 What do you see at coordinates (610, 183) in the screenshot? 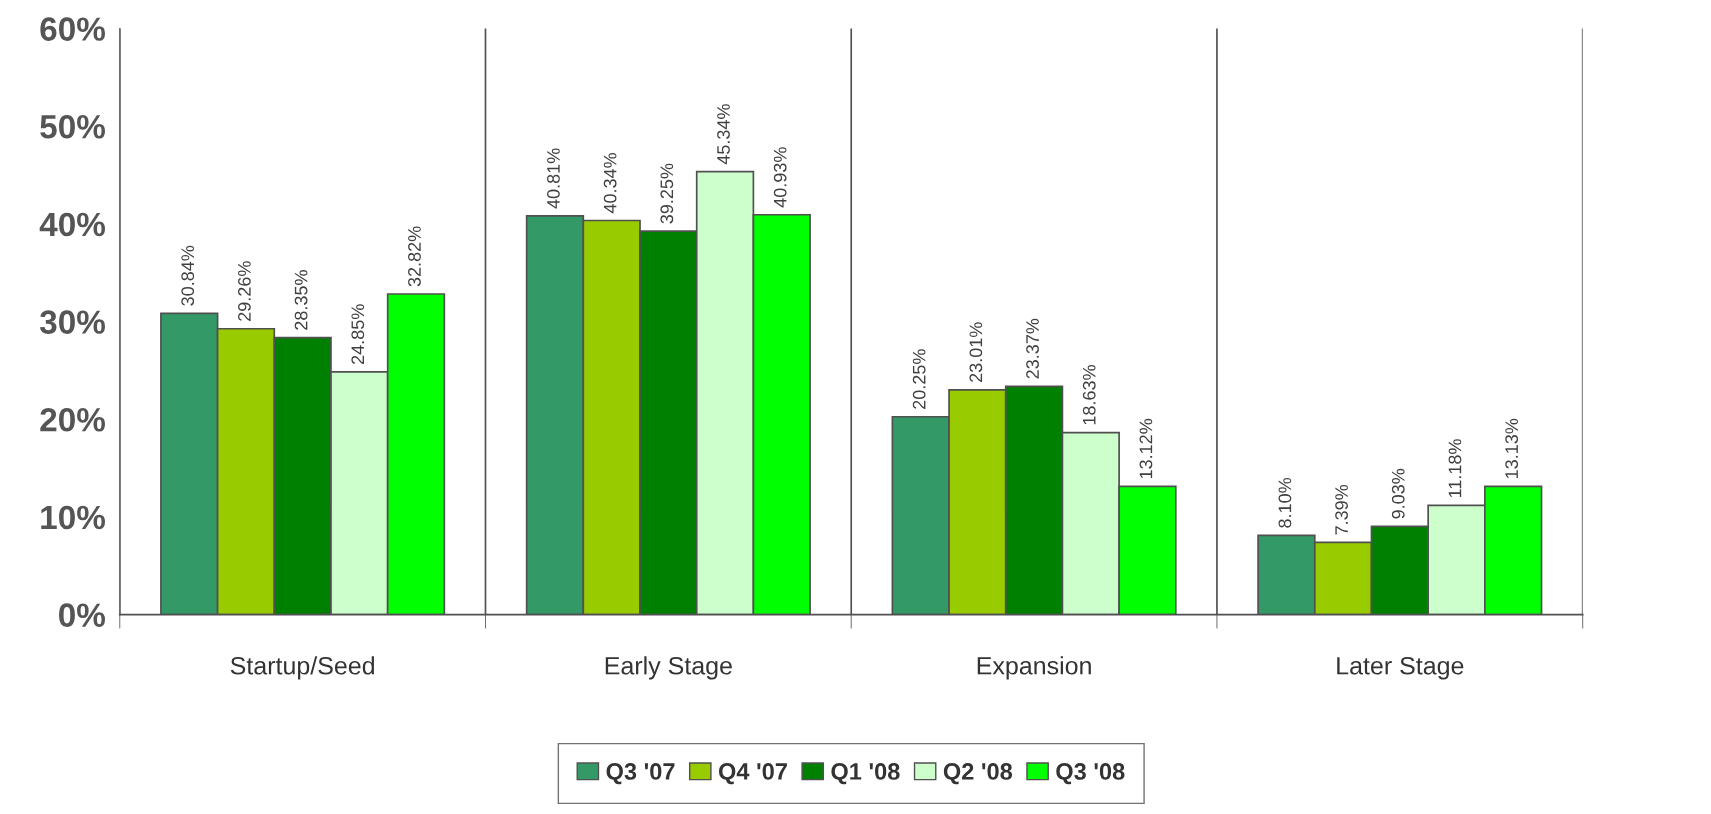
I see `data-label: 40.34%` at bounding box center [610, 183].